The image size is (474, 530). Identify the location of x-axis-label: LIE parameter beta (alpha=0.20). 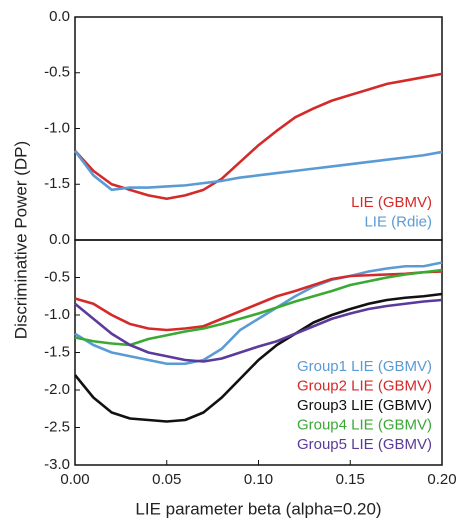
(258, 508).